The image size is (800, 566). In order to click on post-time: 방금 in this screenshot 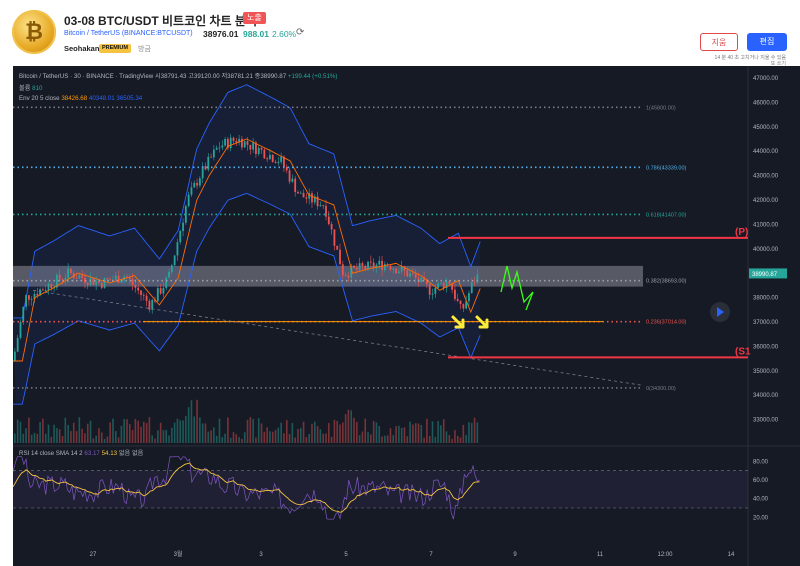, I will do `click(144, 49)`.